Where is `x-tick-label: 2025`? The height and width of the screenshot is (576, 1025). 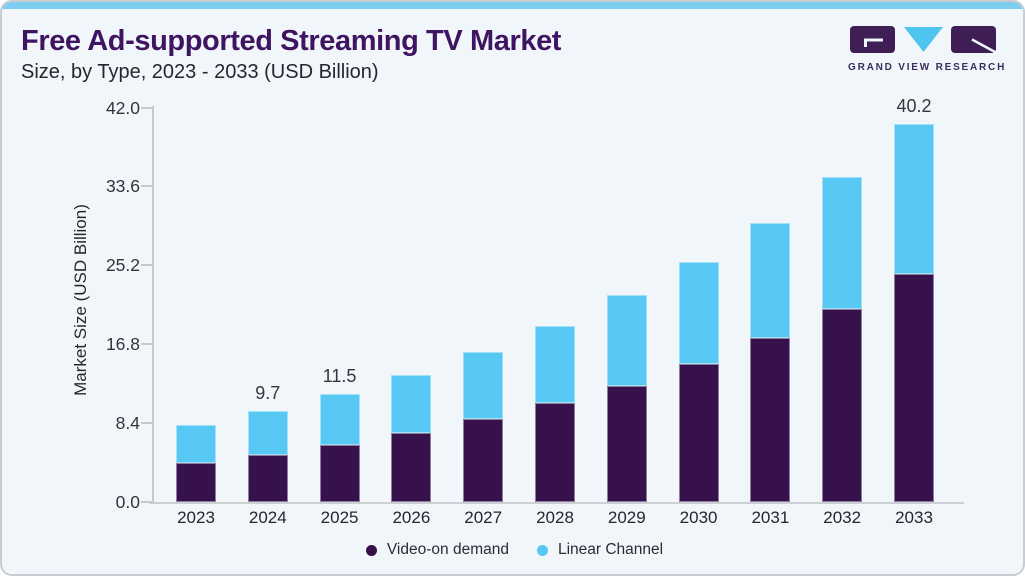
x-tick-label: 2025 is located at coordinates (339, 517).